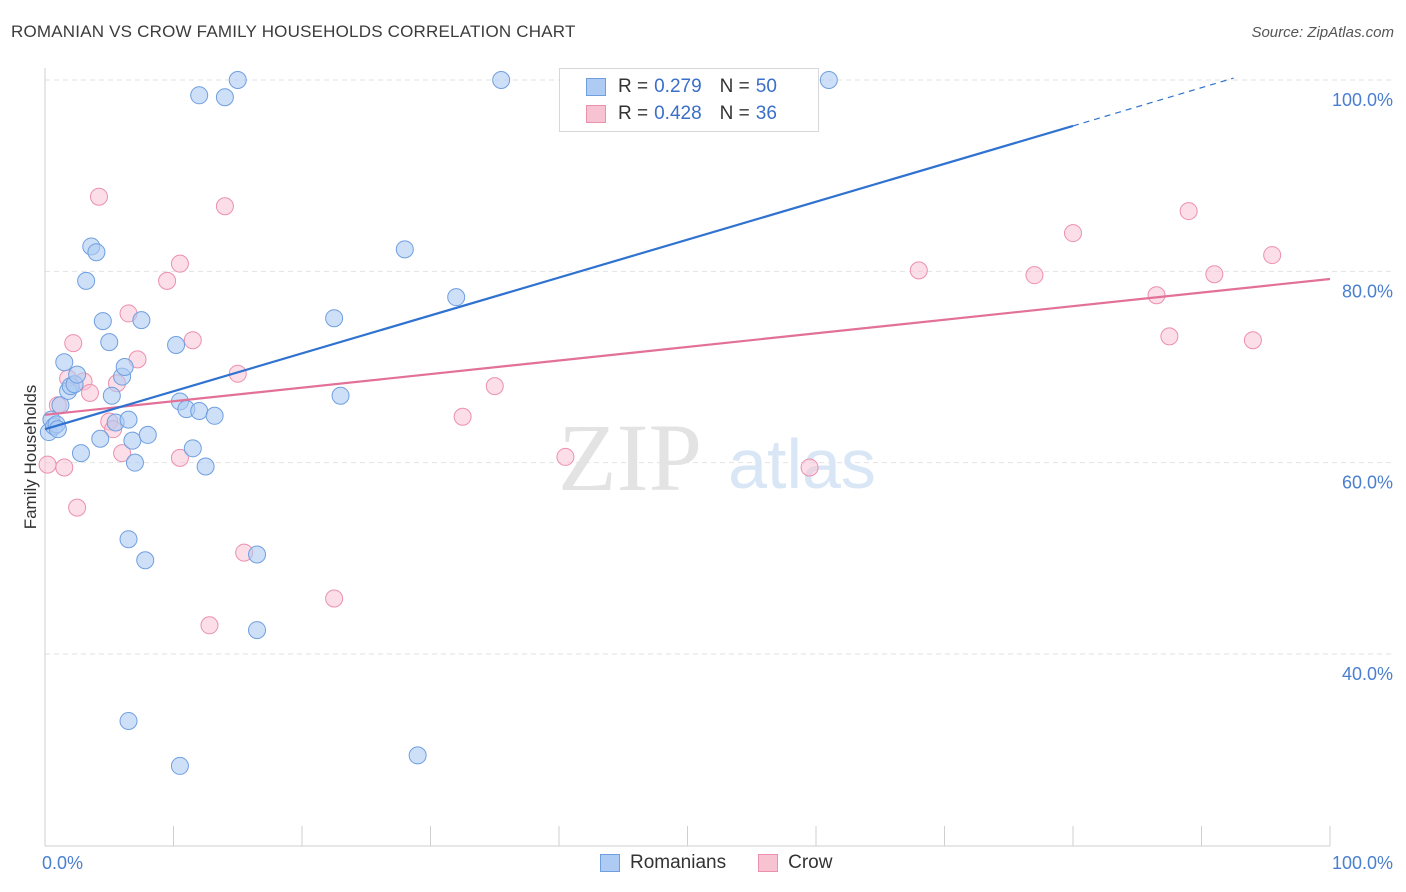  What do you see at coordinates (768, 863) in the screenshot?
I see `crow-legend-swatch` at bounding box center [768, 863].